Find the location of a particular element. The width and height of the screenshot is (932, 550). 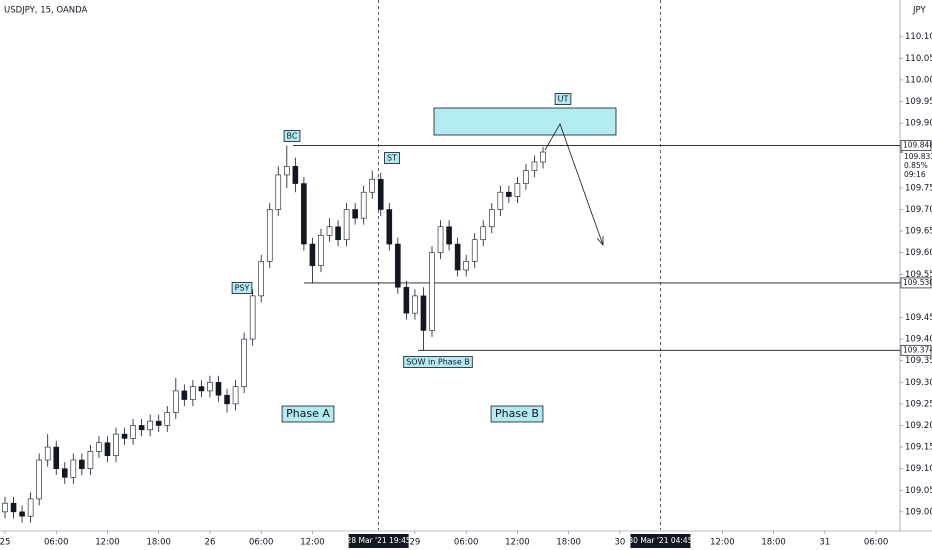

level-label: 109.530 is located at coordinates (917, 282).